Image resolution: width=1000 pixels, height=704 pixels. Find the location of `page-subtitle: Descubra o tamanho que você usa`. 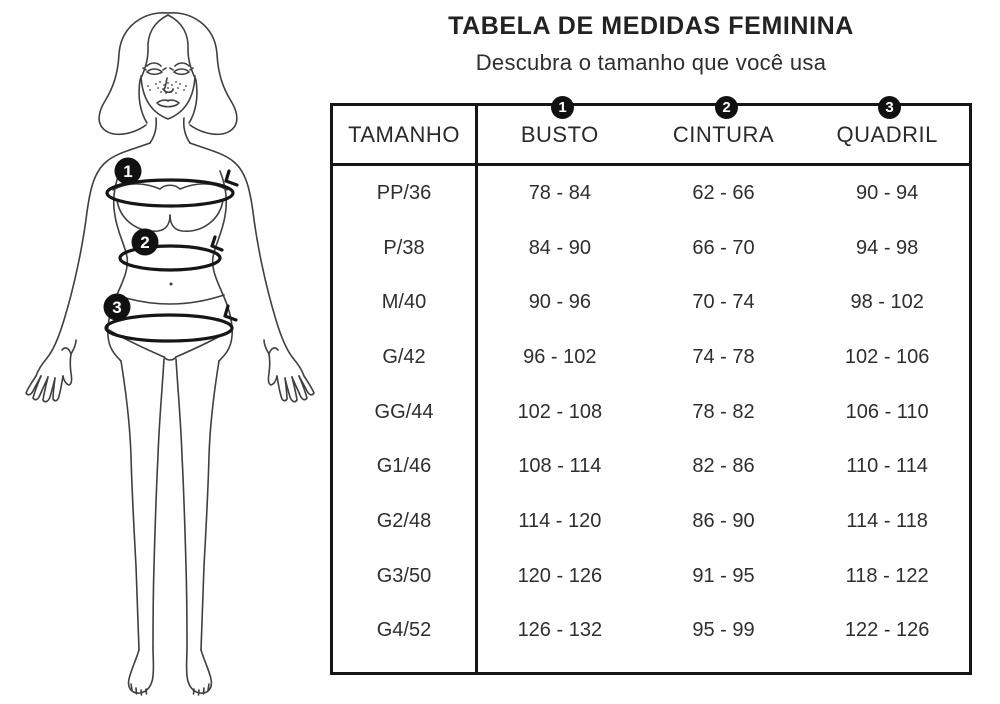

page-subtitle: Descubra o tamanho que você usa is located at coordinates (651, 62).